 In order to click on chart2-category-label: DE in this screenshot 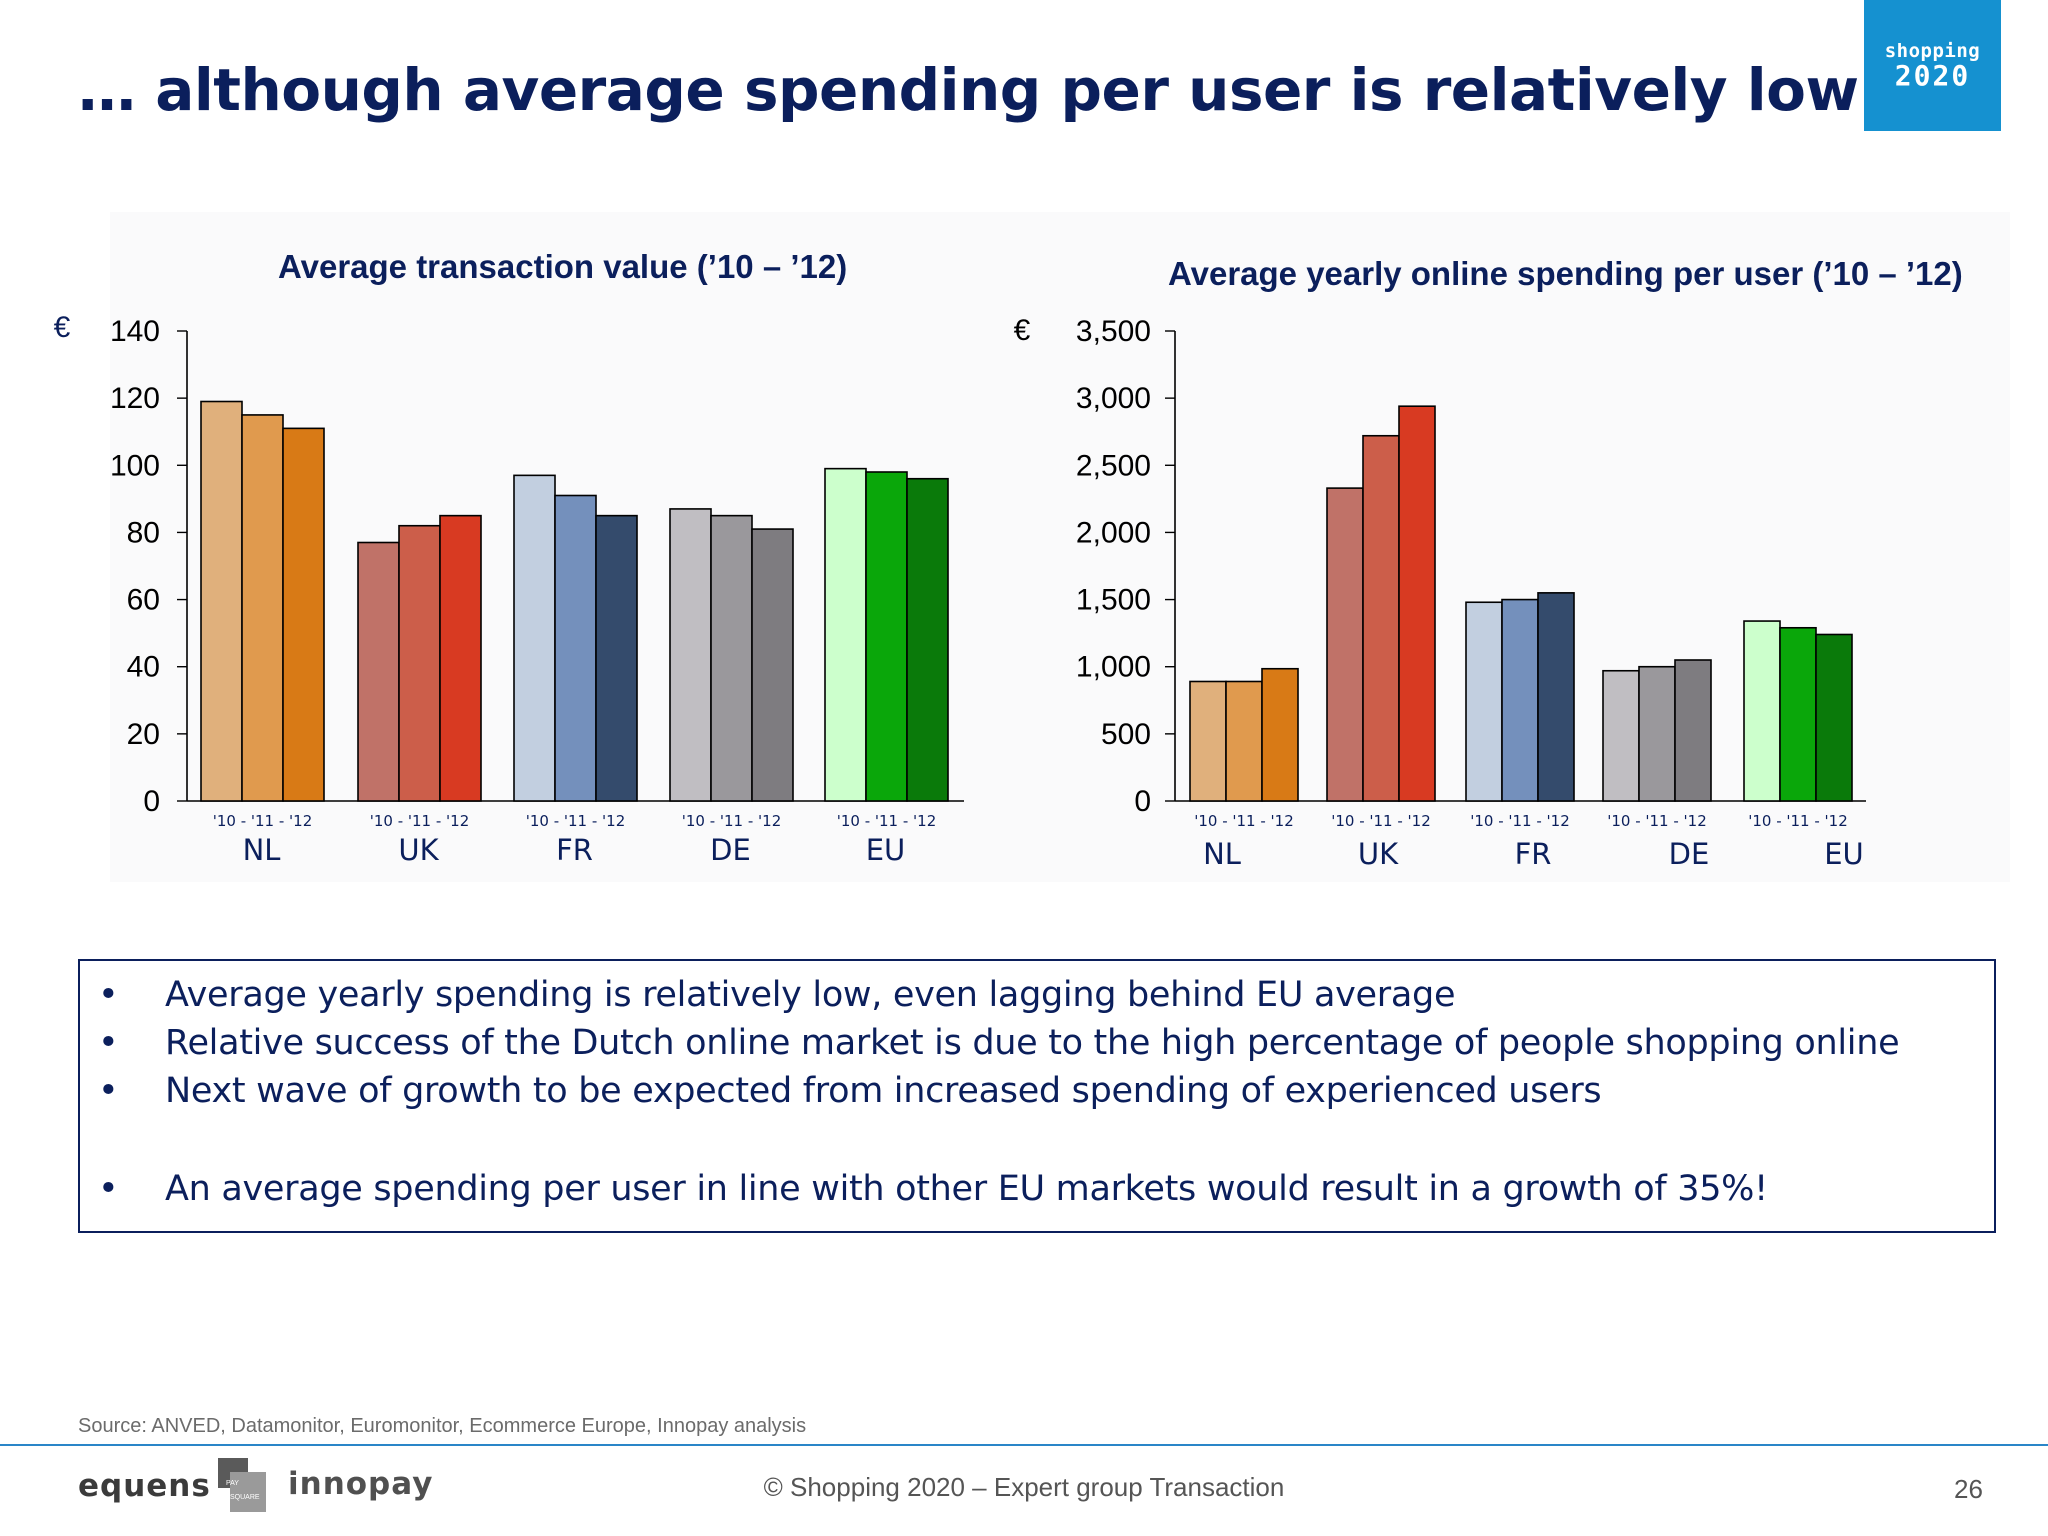, I will do `click(1689, 854)`.